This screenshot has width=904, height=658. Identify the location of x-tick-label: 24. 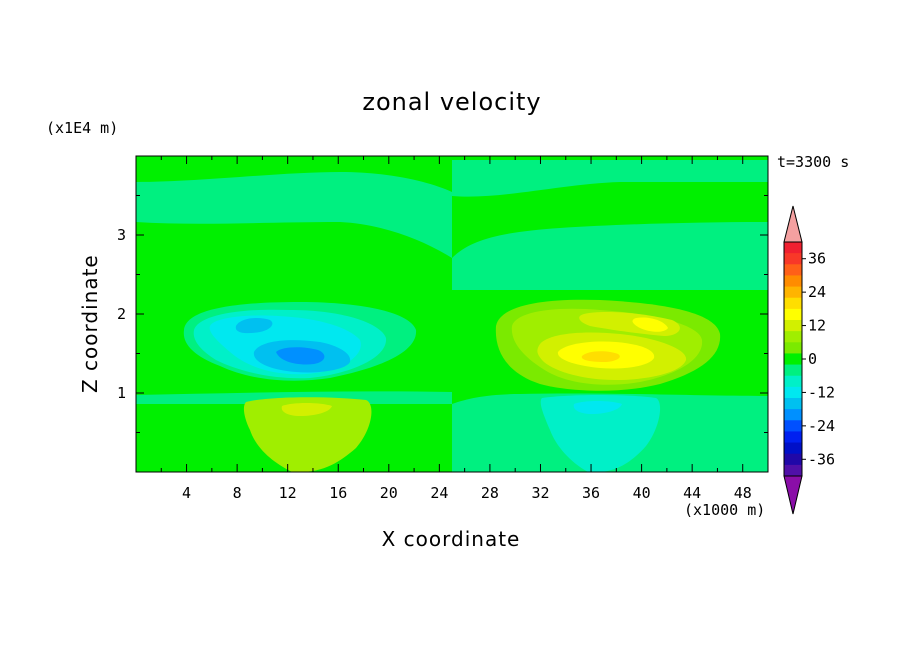
(439, 493).